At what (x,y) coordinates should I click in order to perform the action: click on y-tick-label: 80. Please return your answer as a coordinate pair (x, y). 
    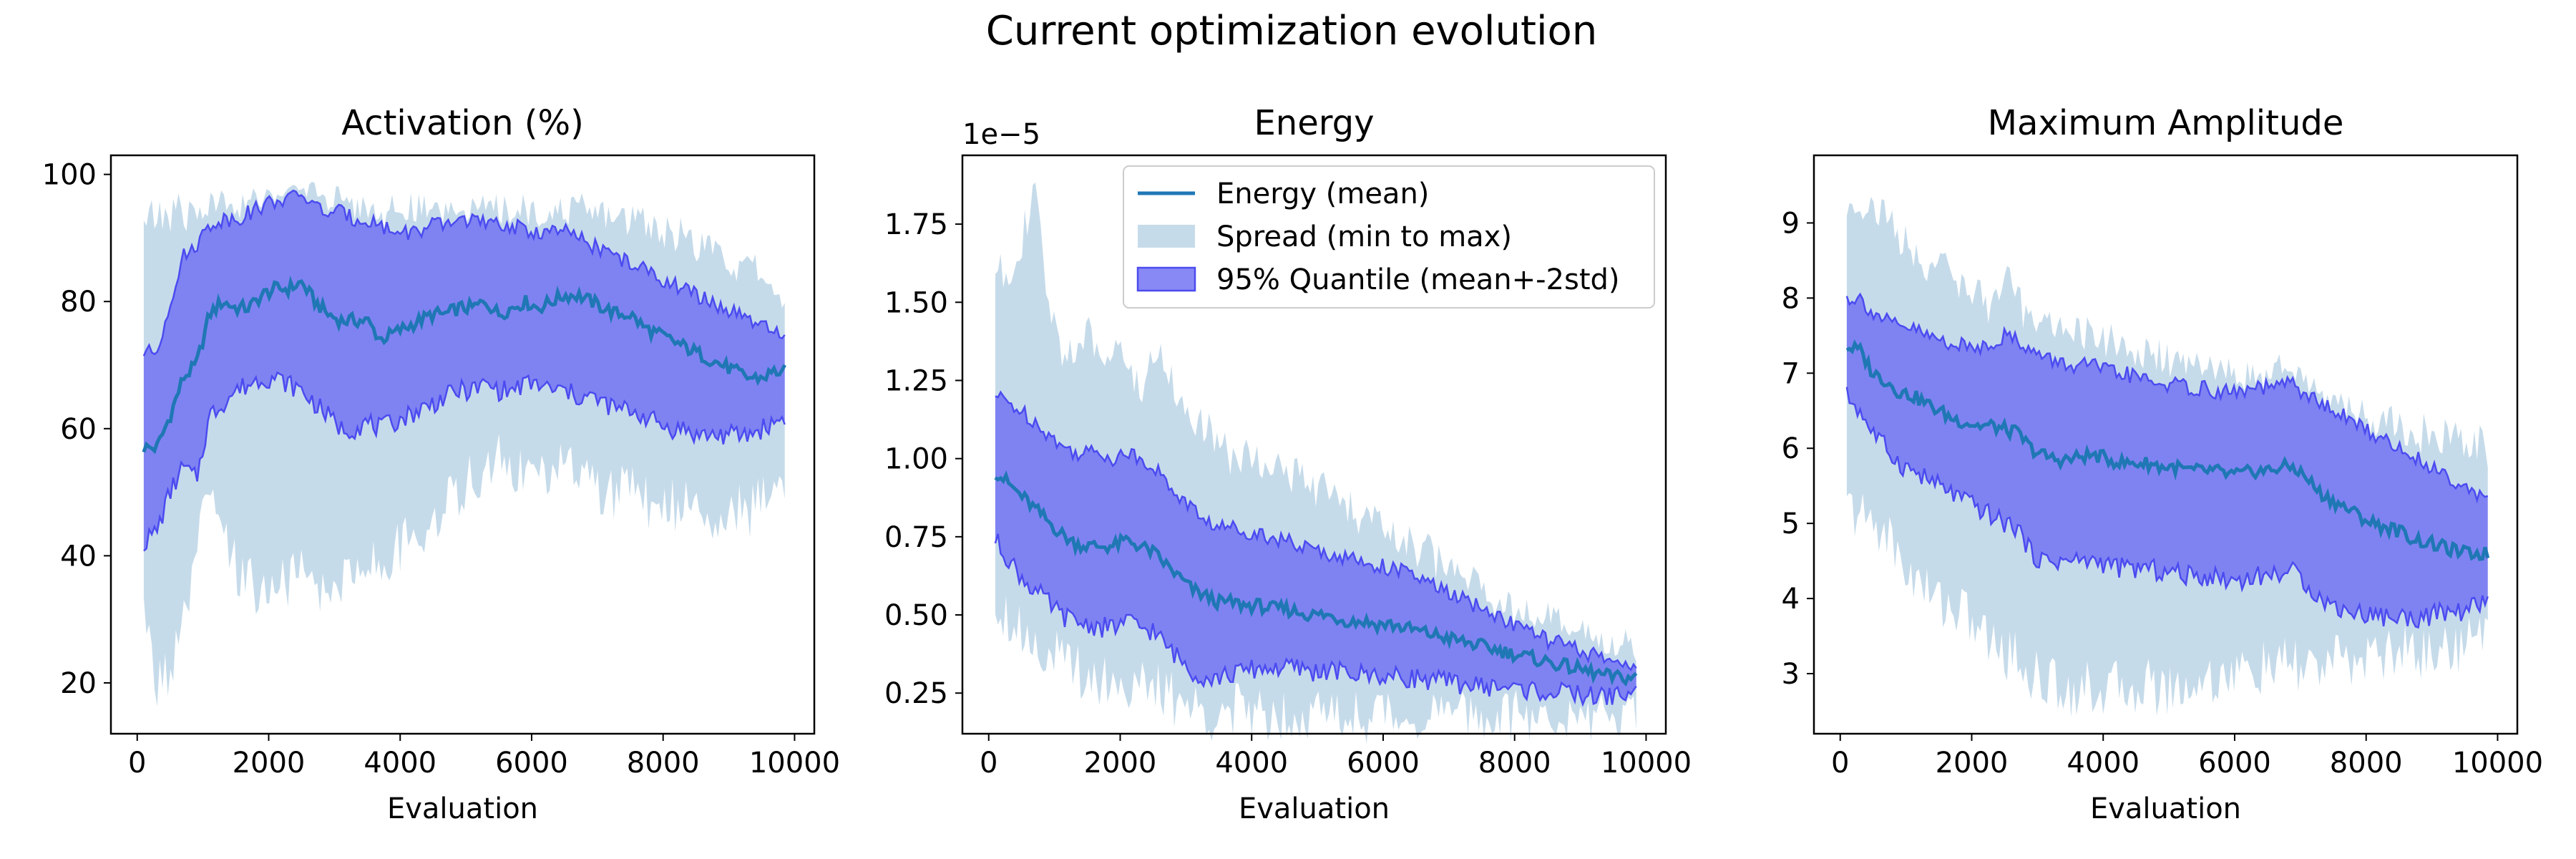
    Looking at the image, I should click on (78, 302).